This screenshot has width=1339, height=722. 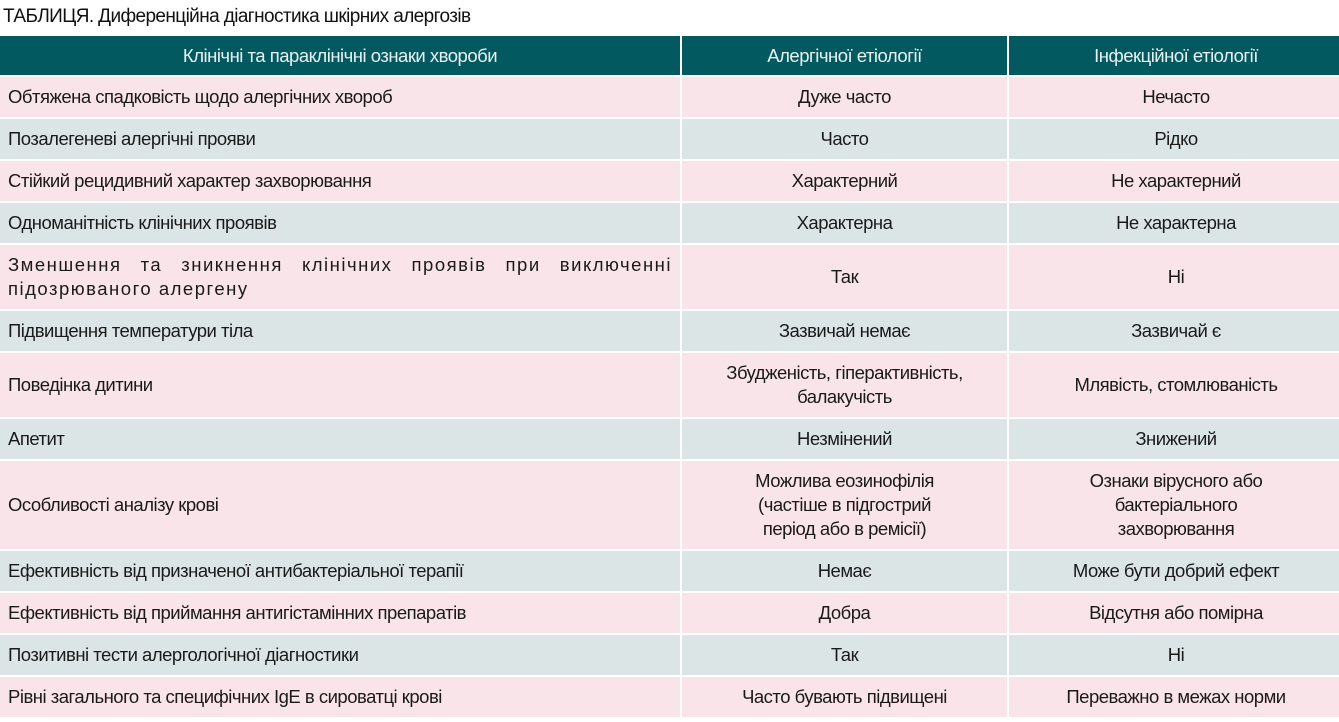 I want to click on table-row: Позалегеневі алергічні прояви Часто Рідко, so click(x=669, y=139).